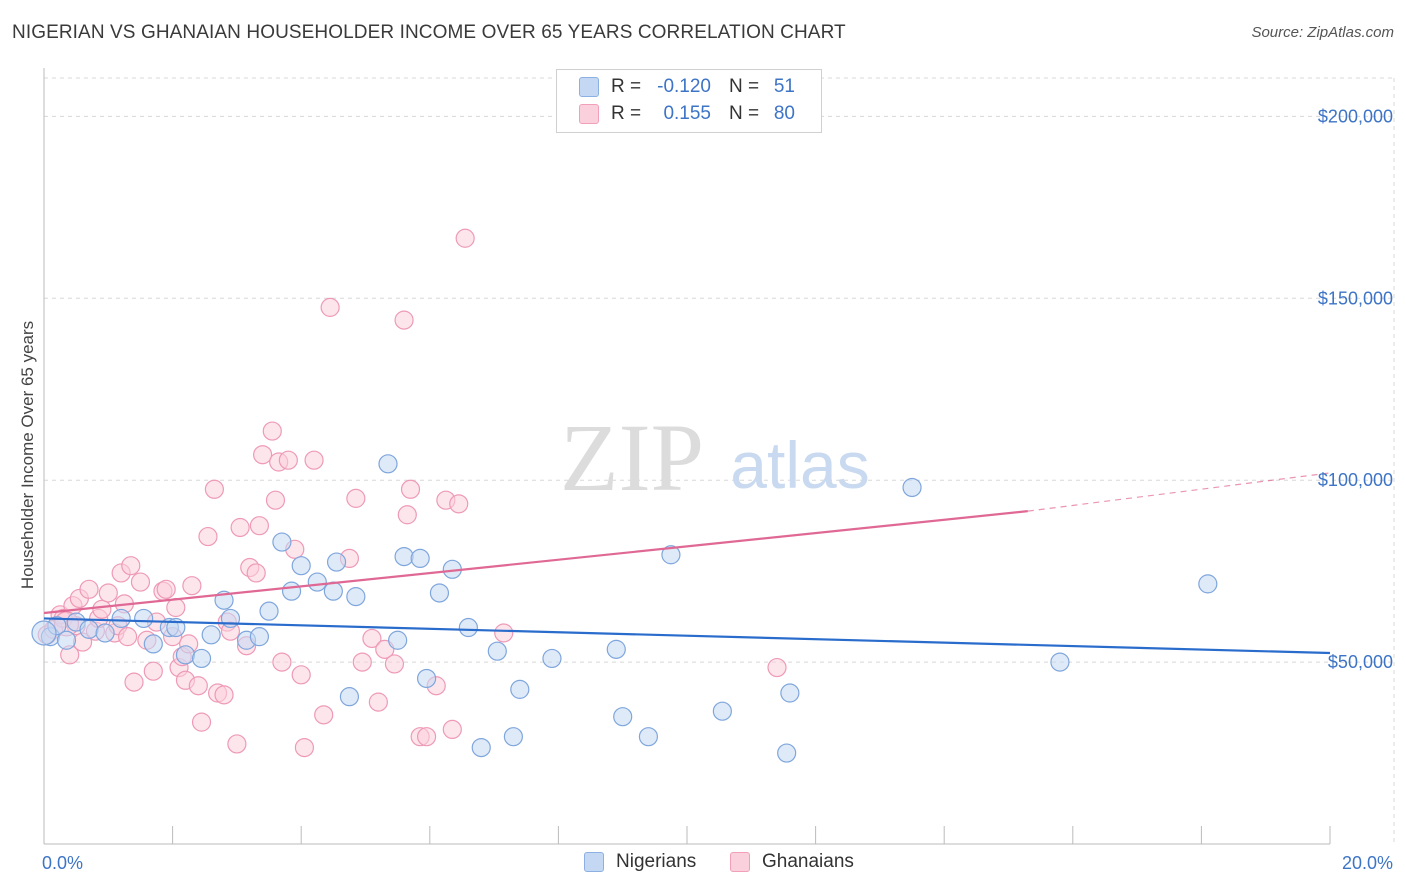 This screenshot has height=892, width=1406. What do you see at coordinates (656, 861) in the screenshot?
I see `nigerians-legend-label: Nigerians` at bounding box center [656, 861].